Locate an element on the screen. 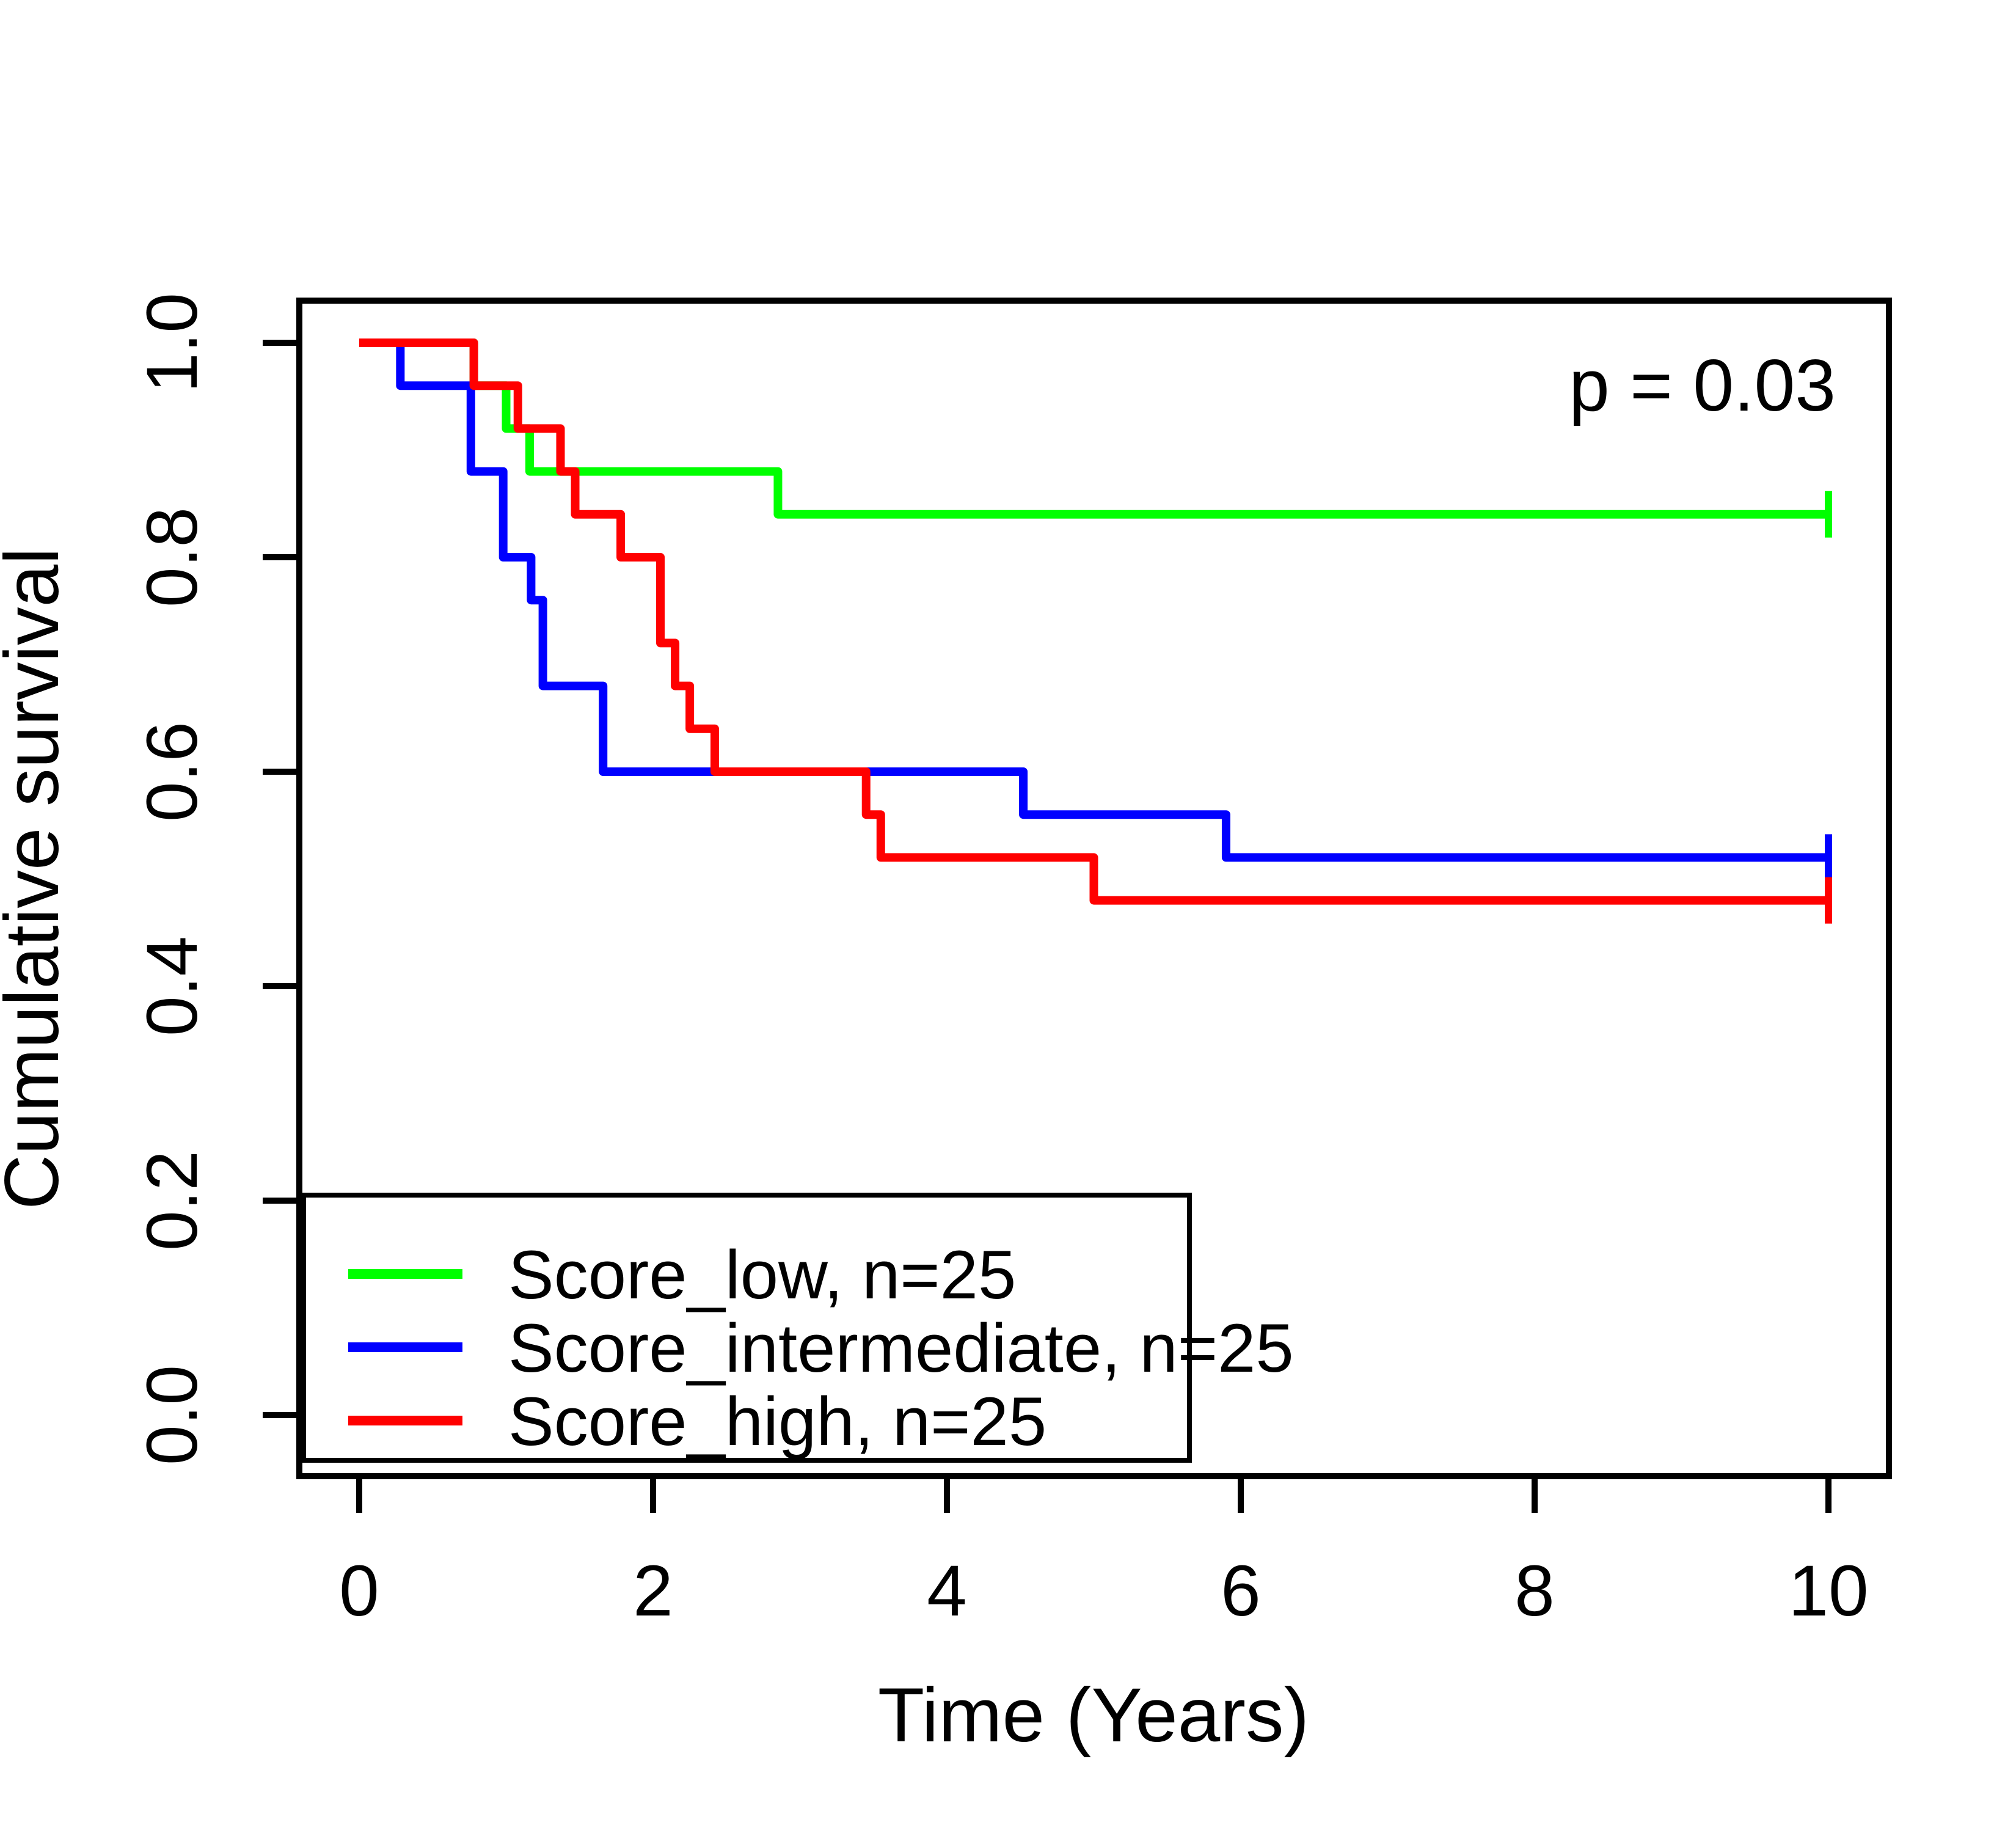 This screenshot has height=1833, width=2016. x-axis-title: Time (Years) is located at coordinates (1093, 1715).